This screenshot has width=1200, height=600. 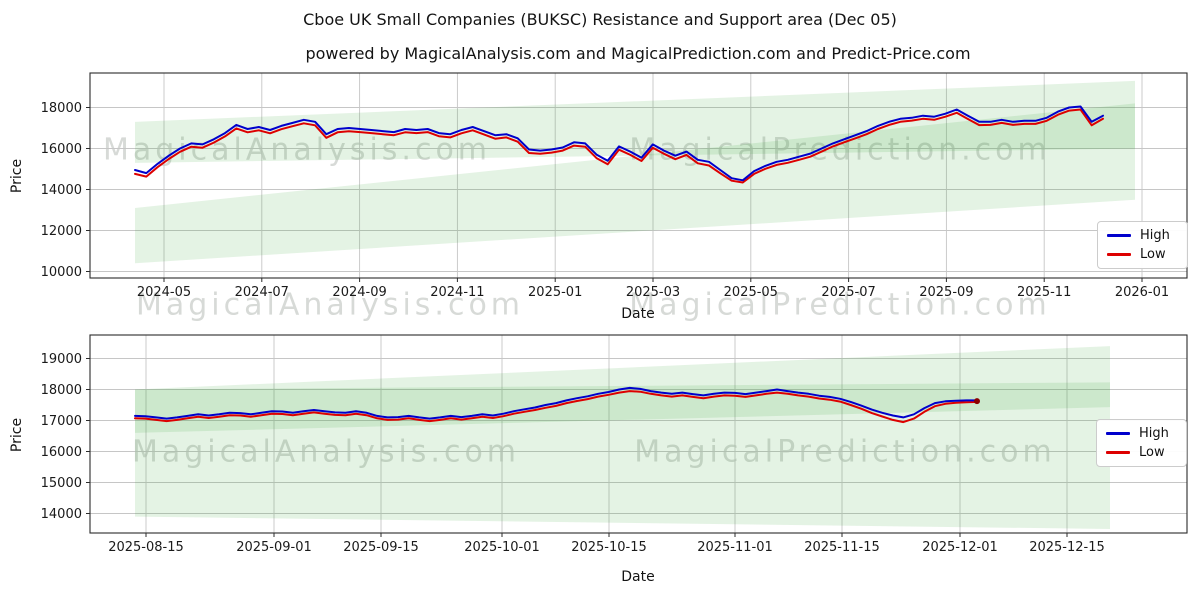 I want to click on top-chart-y-tick: 12000, so click(x=61, y=231).